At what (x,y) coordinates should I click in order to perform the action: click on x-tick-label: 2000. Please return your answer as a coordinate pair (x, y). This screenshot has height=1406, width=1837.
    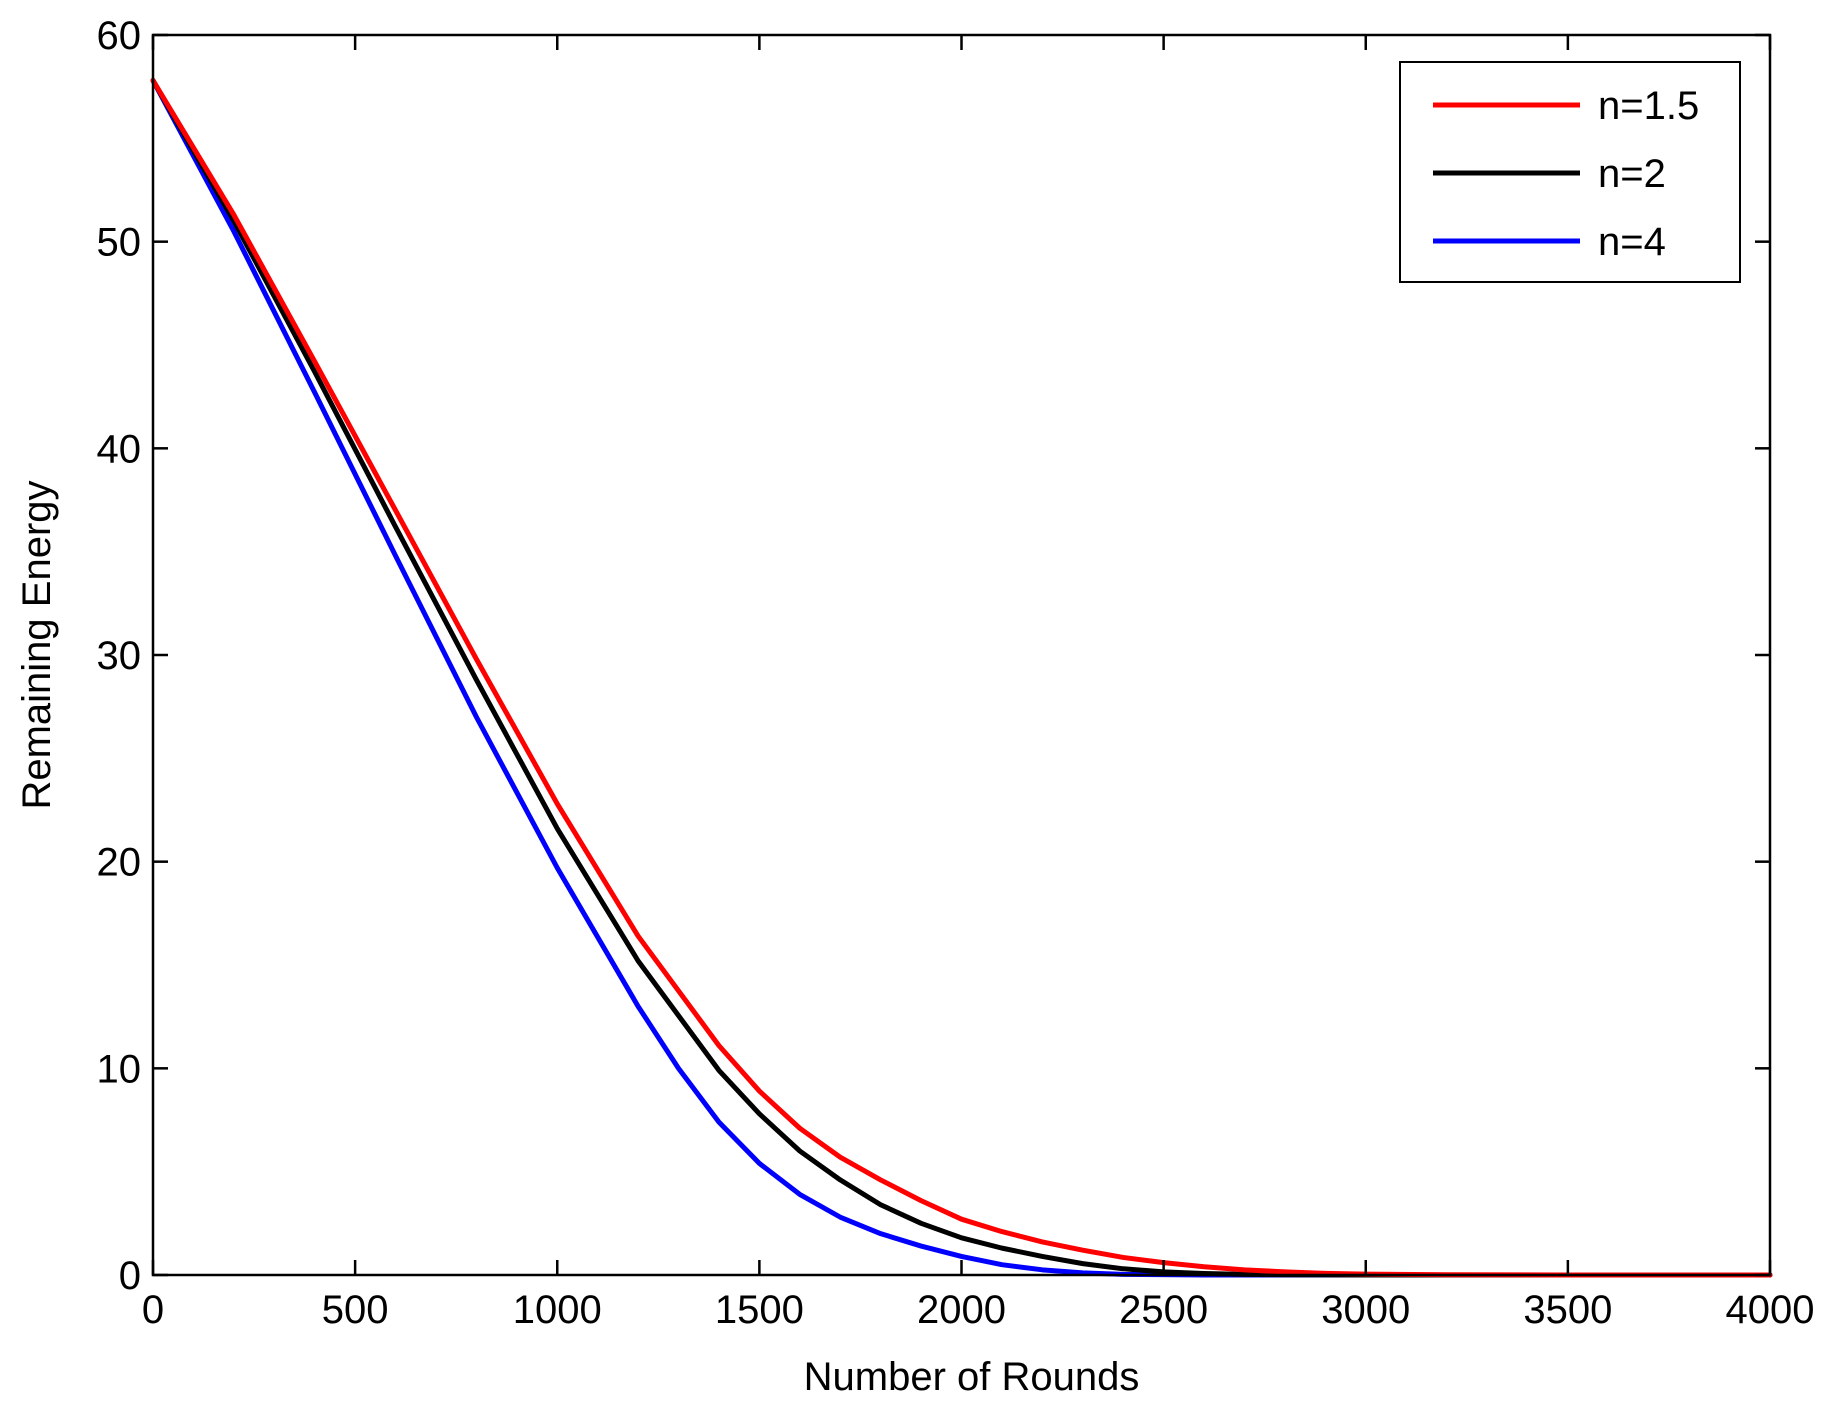
    Looking at the image, I should click on (961, 1310).